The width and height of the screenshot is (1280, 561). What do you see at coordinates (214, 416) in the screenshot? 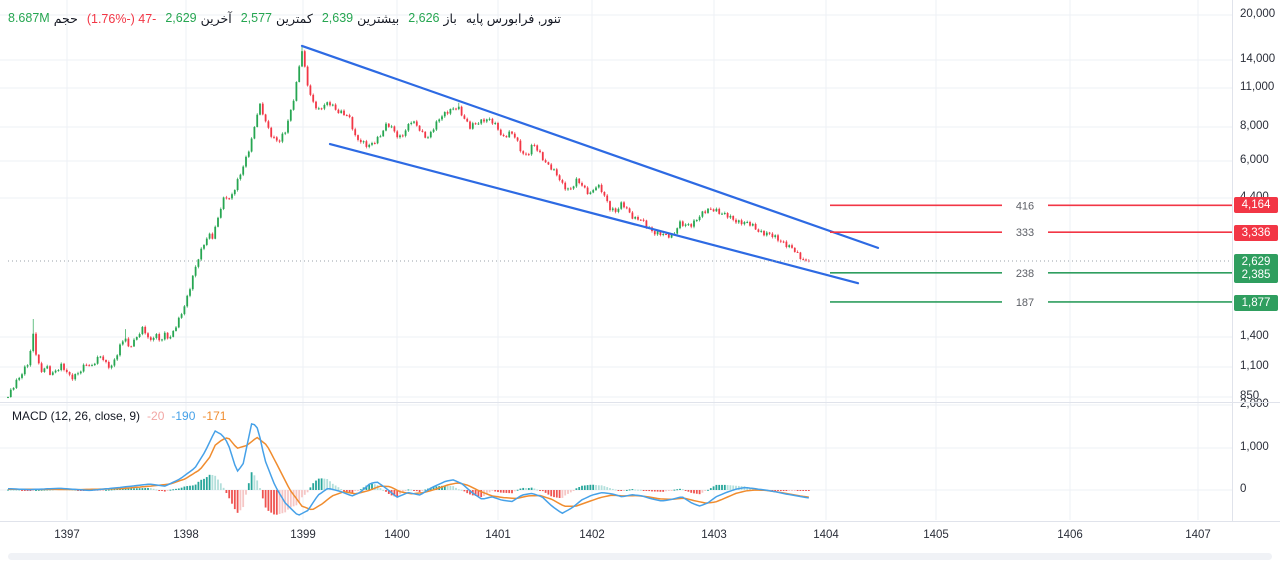
I see `macd-signal-value: -171` at bounding box center [214, 416].